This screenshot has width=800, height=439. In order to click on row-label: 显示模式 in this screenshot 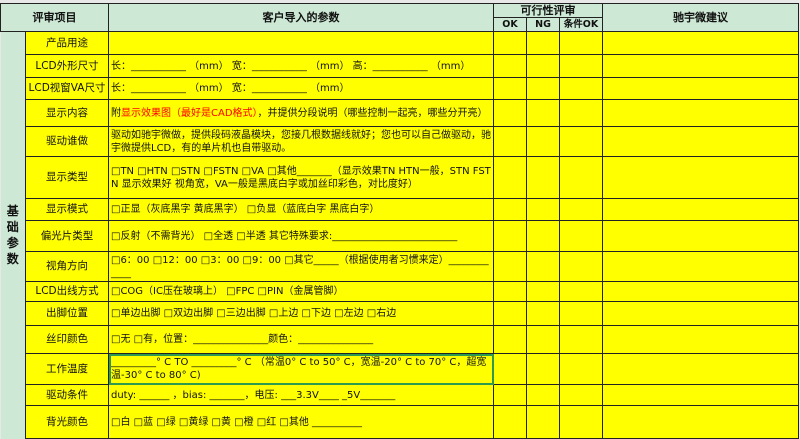, I will do `click(67, 209)`.